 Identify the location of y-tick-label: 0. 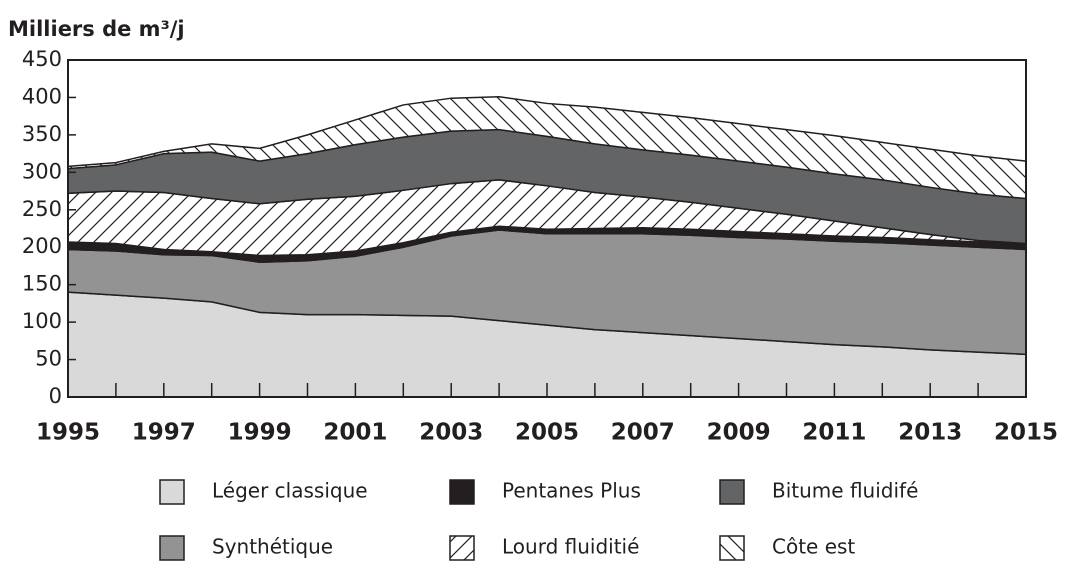
(55, 396).